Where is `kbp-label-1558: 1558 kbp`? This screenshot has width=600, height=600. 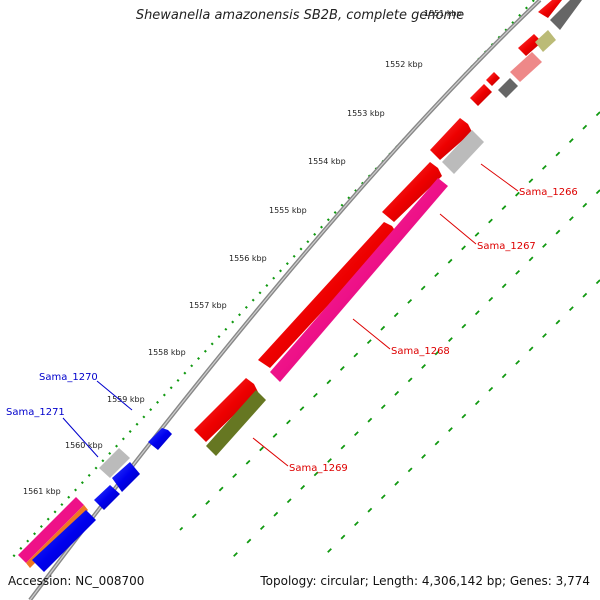
kbp-label-1558: 1558 kbp is located at coordinates (167, 352).